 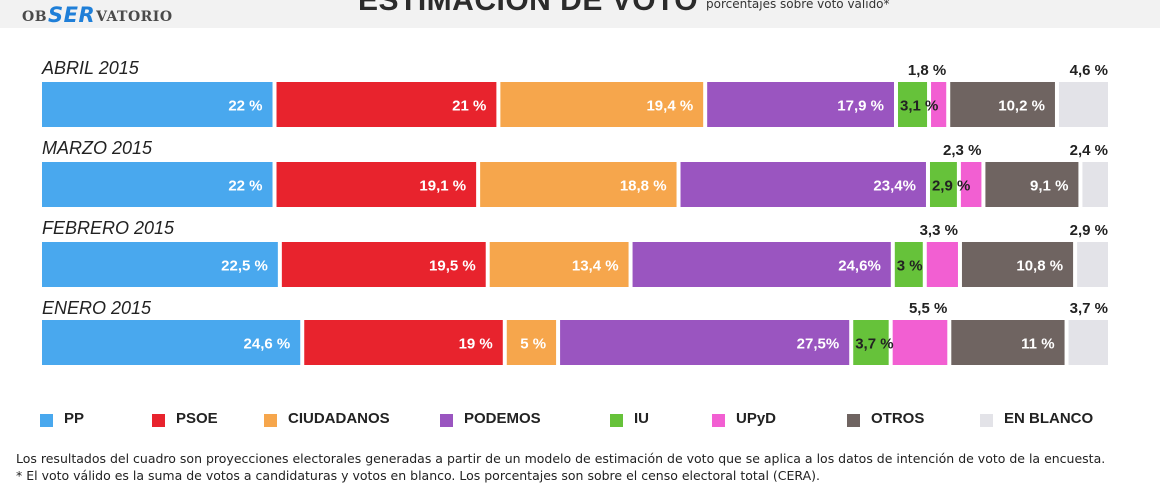 I want to click on observatorio-logo: OBSERVATORIO, so click(x=97, y=14).